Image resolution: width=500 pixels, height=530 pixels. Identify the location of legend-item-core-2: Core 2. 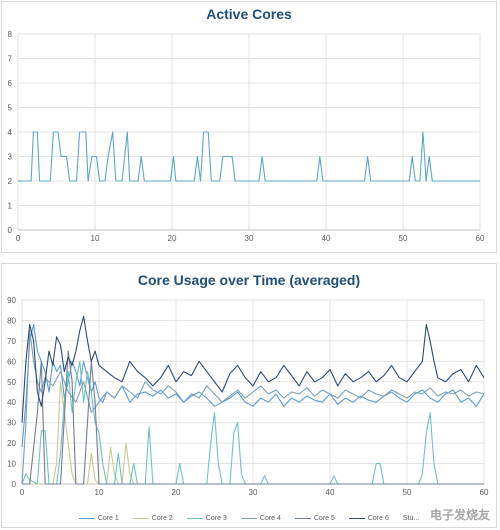
(152, 518).